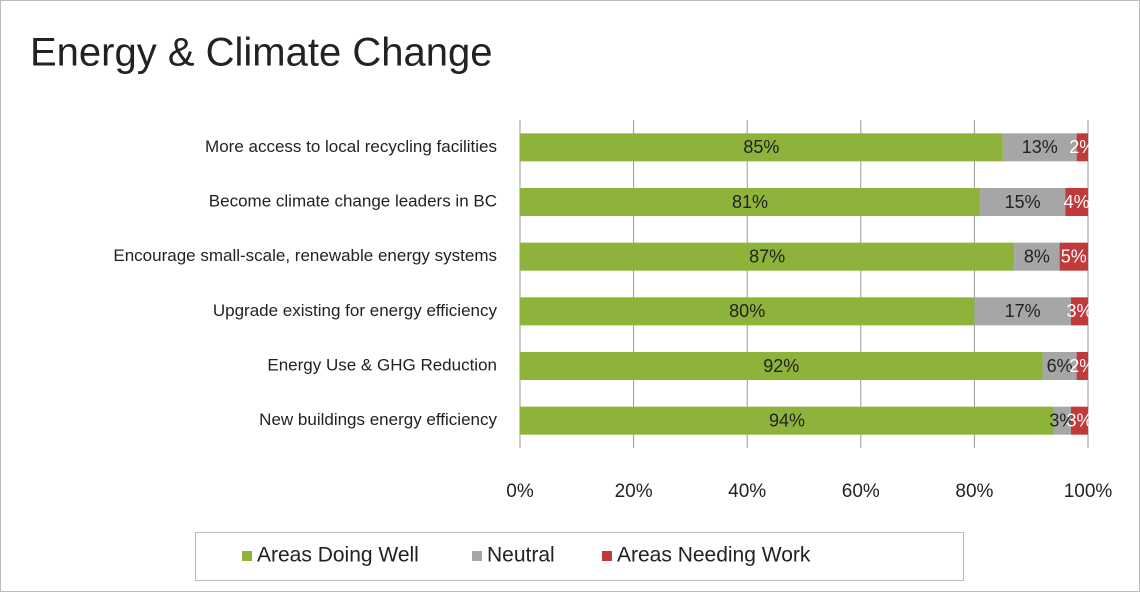  Describe the element at coordinates (634, 491) in the screenshot. I see `x-tick-label: 20%` at that location.